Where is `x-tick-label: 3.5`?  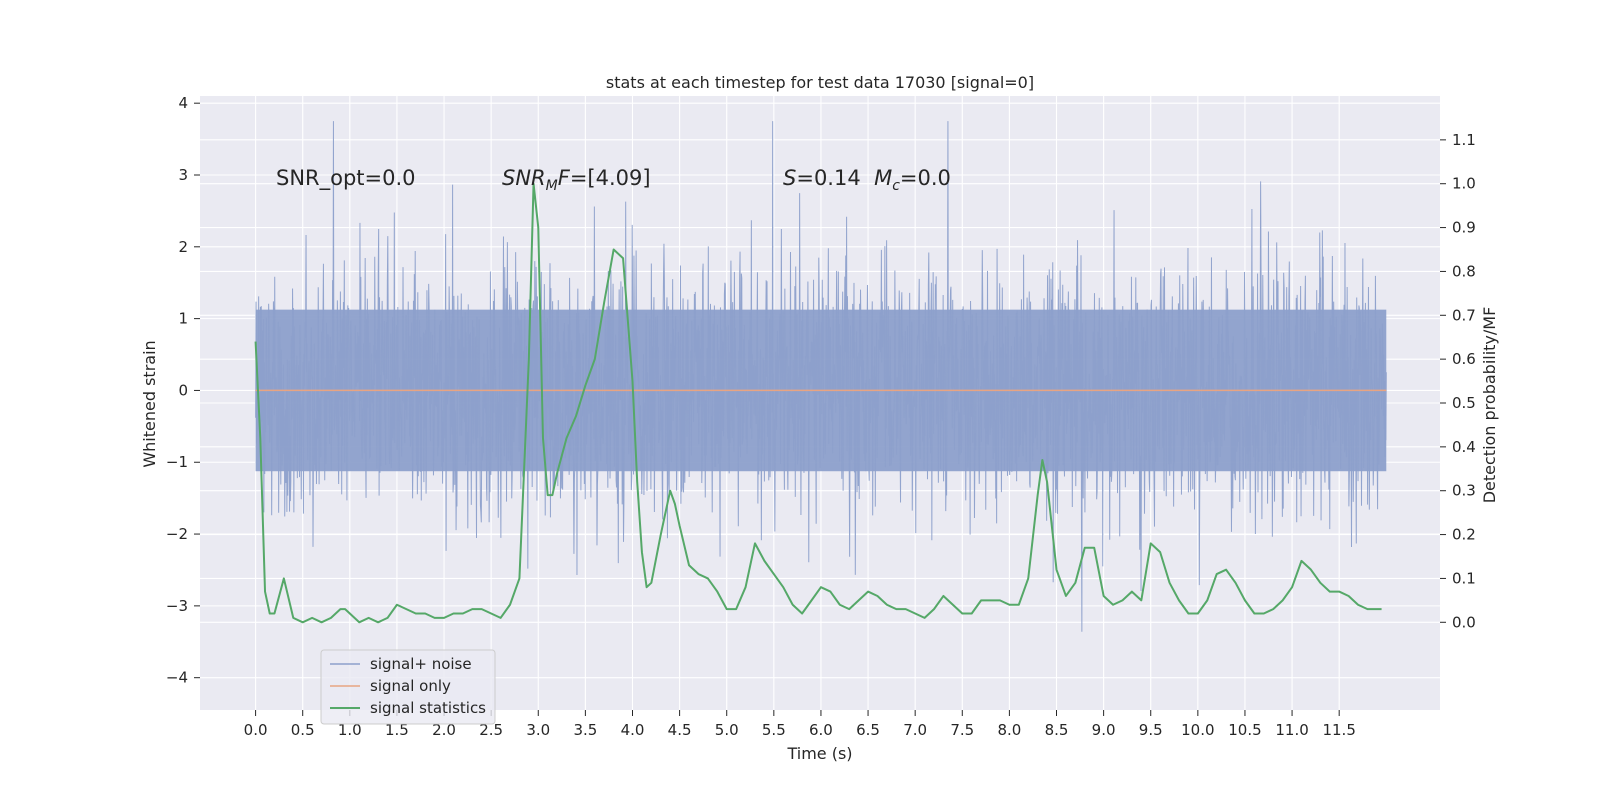
x-tick-label: 3.5 is located at coordinates (585, 730).